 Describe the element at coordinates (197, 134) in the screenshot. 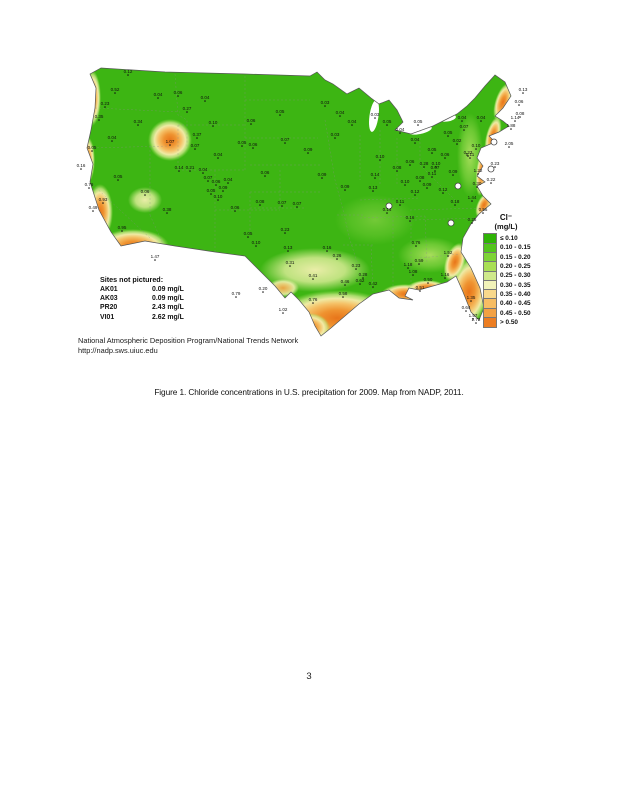

I see `site-value-label: 0.37` at that location.